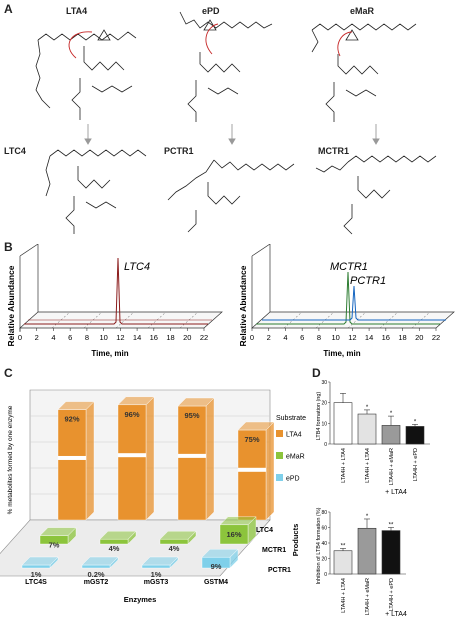 This screenshot has width=458, height=620. I want to click on bar-value-label: 1%, so click(156, 574).